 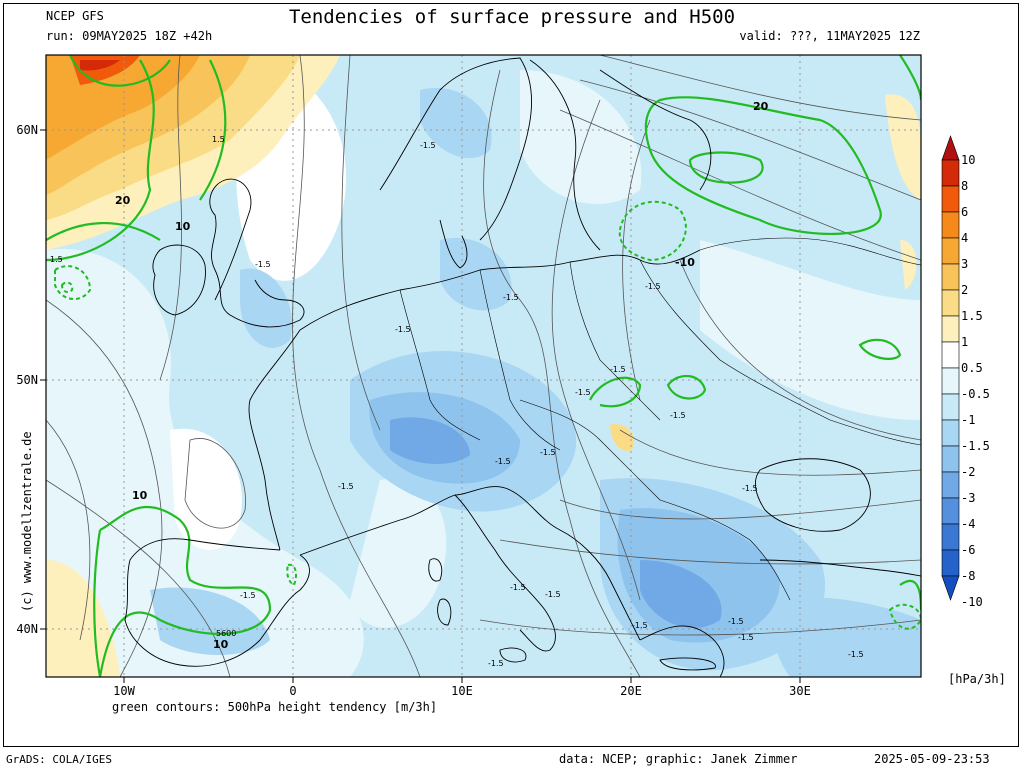 What do you see at coordinates (950, 588) in the screenshot?
I see `colorbar-bottom-arrow` at bounding box center [950, 588].